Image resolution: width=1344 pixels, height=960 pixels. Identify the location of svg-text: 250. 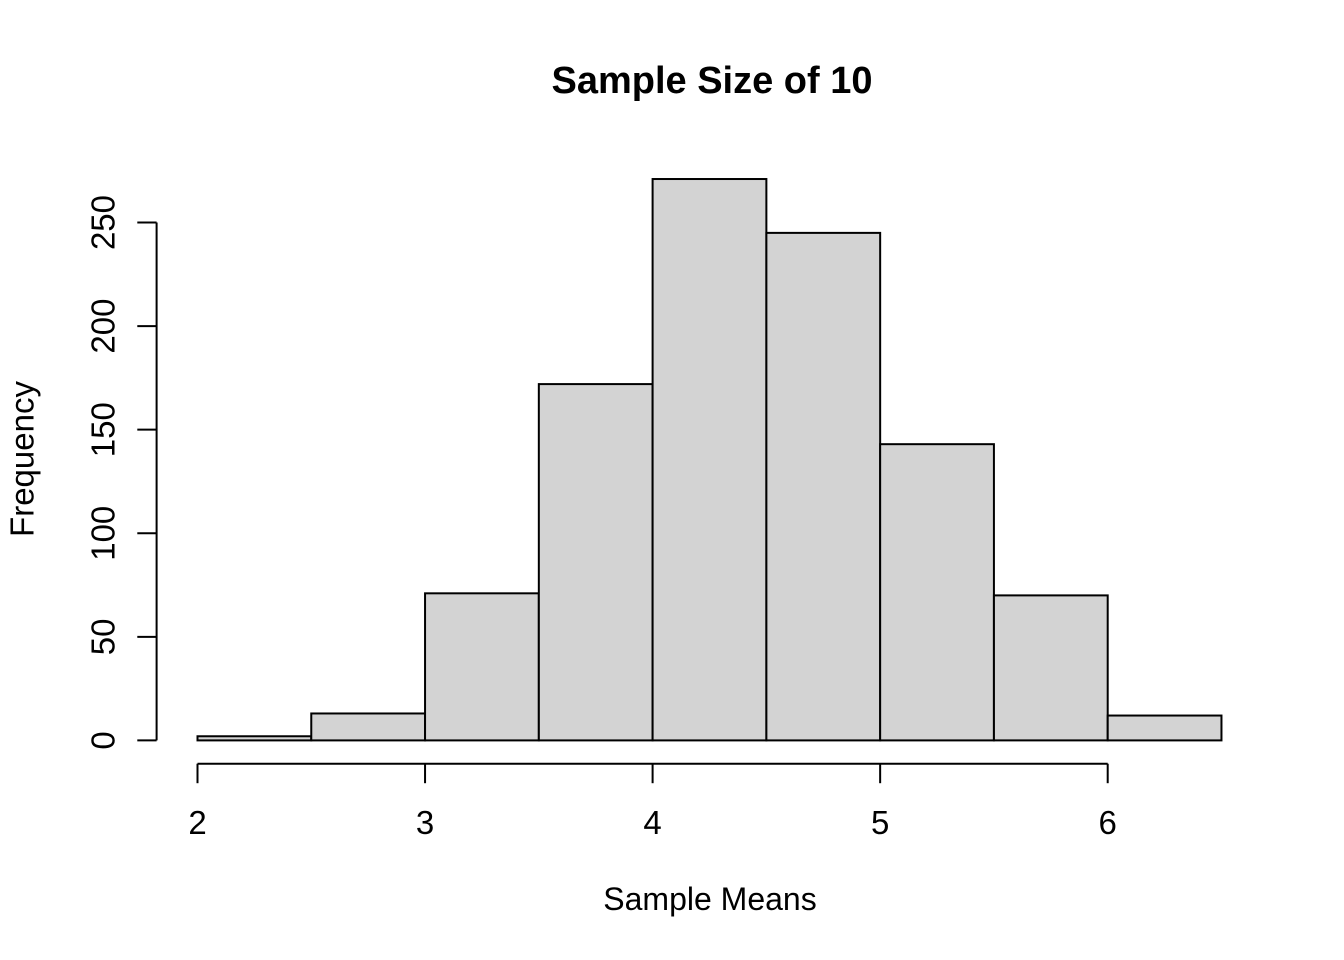
(103, 222).